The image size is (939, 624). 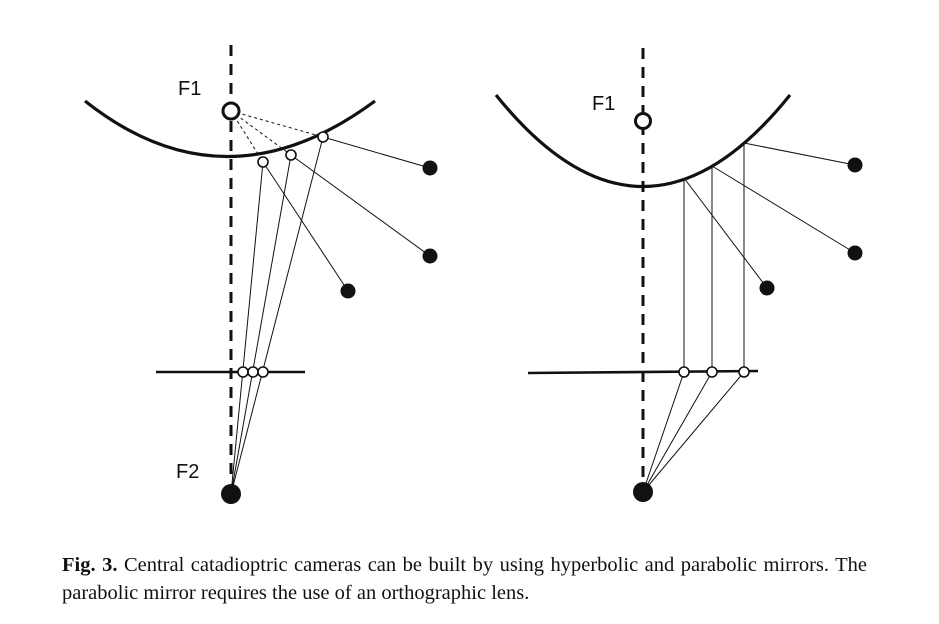 What do you see at coordinates (231, 494) in the screenshot?
I see `focal-point-f2` at bounding box center [231, 494].